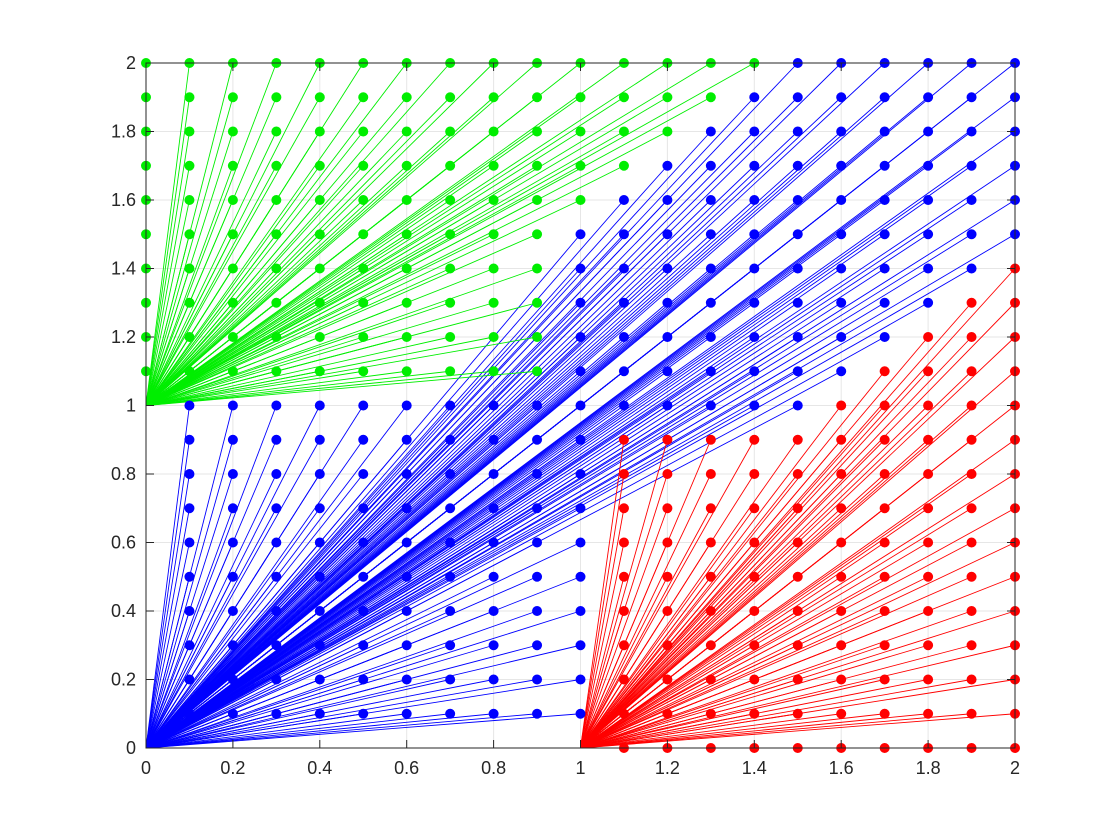 The image size is (1120, 840). I want to click on y-tick-label: 0.4, so click(123, 611).